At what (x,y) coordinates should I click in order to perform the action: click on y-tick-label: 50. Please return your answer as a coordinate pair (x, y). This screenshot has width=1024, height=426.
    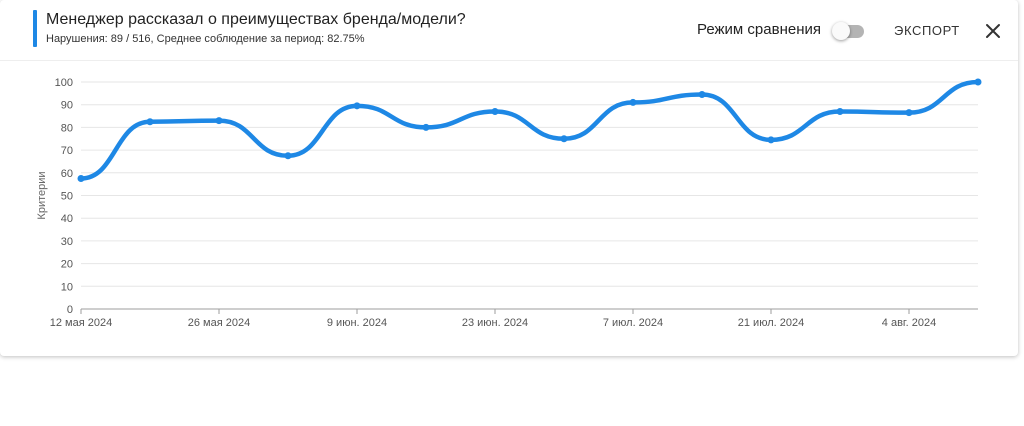
    Looking at the image, I should click on (67, 197).